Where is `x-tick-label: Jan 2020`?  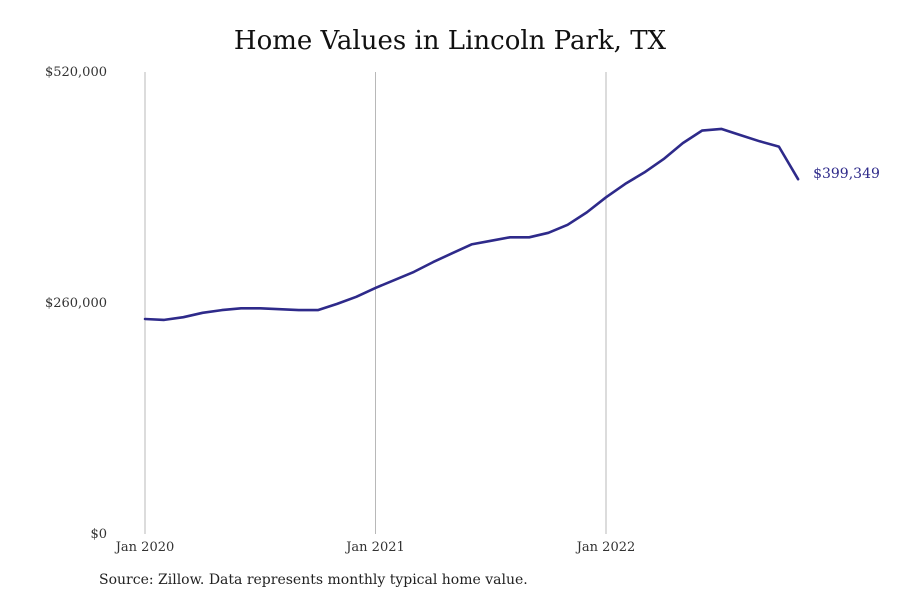
x-tick-label: Jan 2020 is located at coordinates (144, 547).